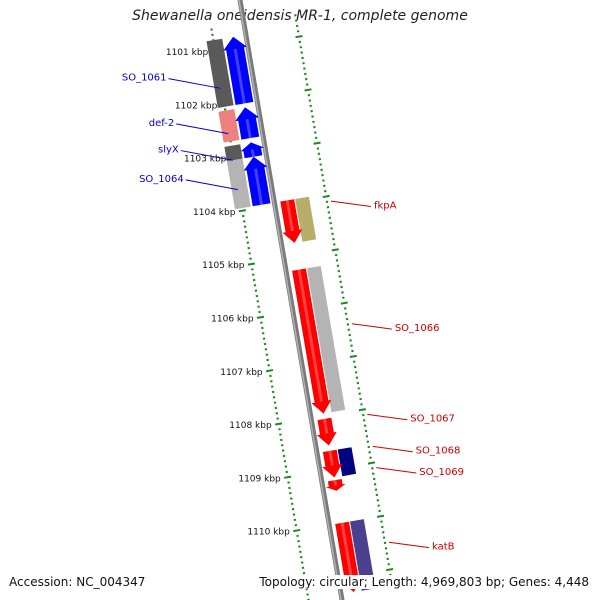 The width and height of the screenshot is (600, 600). Describe the element at coordinates (196, 106) in the screenshot. I see `scale-label: 1102 kbp` at that location.